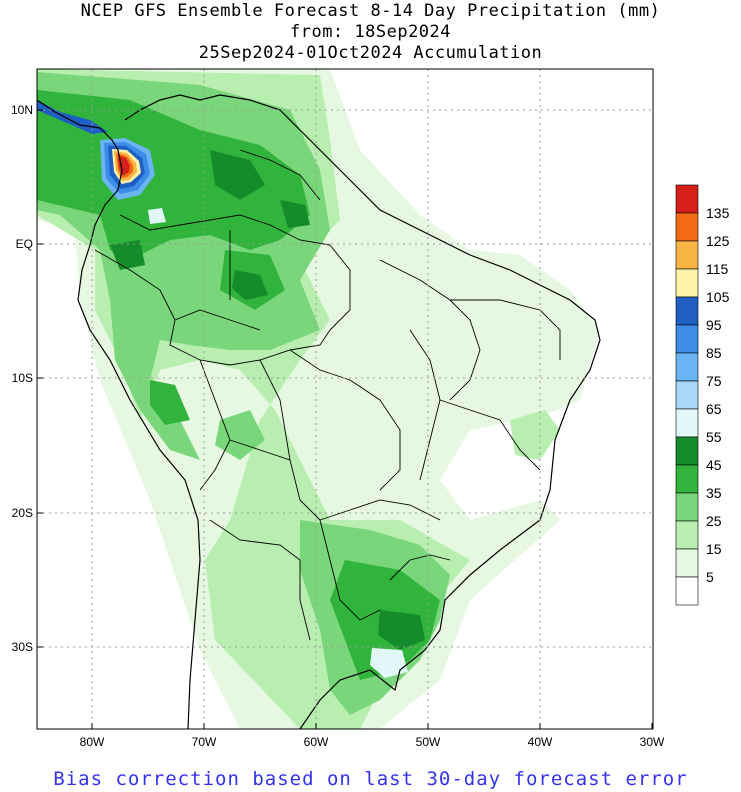 The width and height of the screenshot is (741, 792). Describe the element at coordinates (714, 437) in the screenshot. I see `legend-label: 55` at that location.